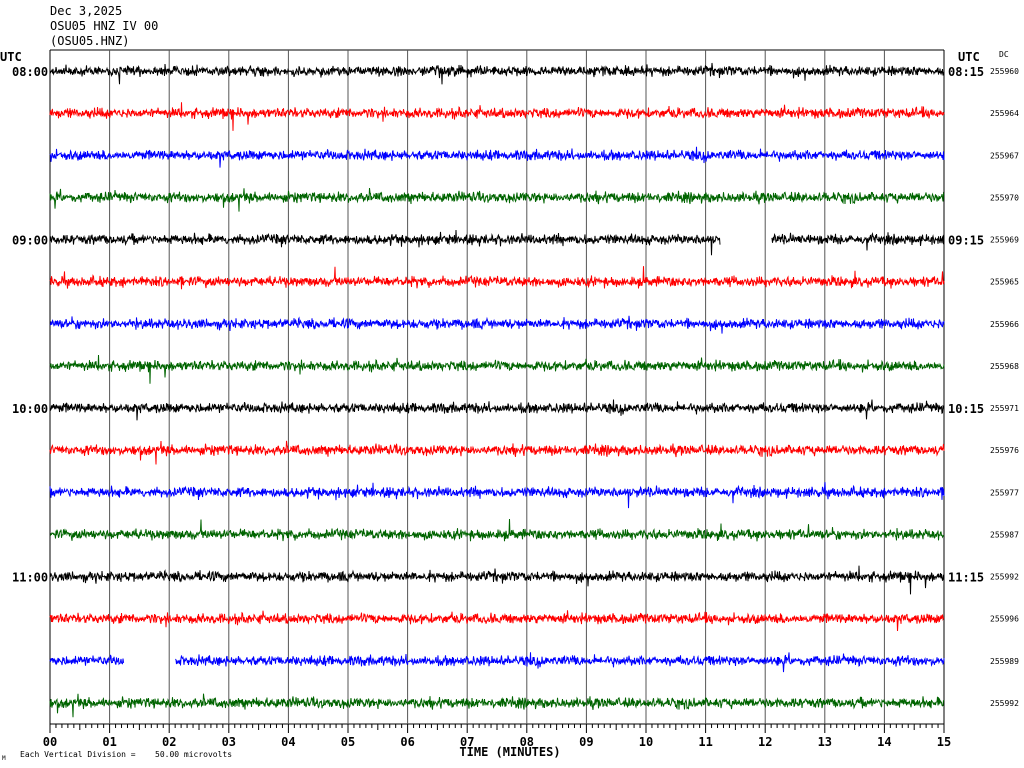 The height and width of the screenshot is (768, 1024). I want to click on trace-dc-value: 255976, so click(1004, 450).